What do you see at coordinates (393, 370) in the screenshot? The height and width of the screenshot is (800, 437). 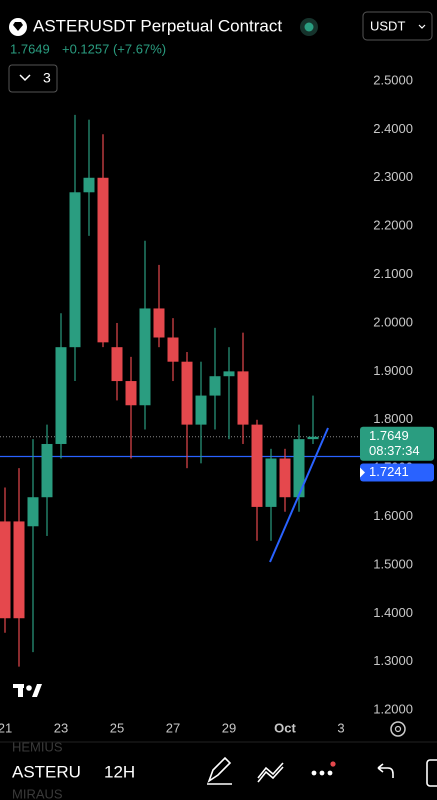 I see `y-tick-label: 1.9000` at bounding box center [393, 370].